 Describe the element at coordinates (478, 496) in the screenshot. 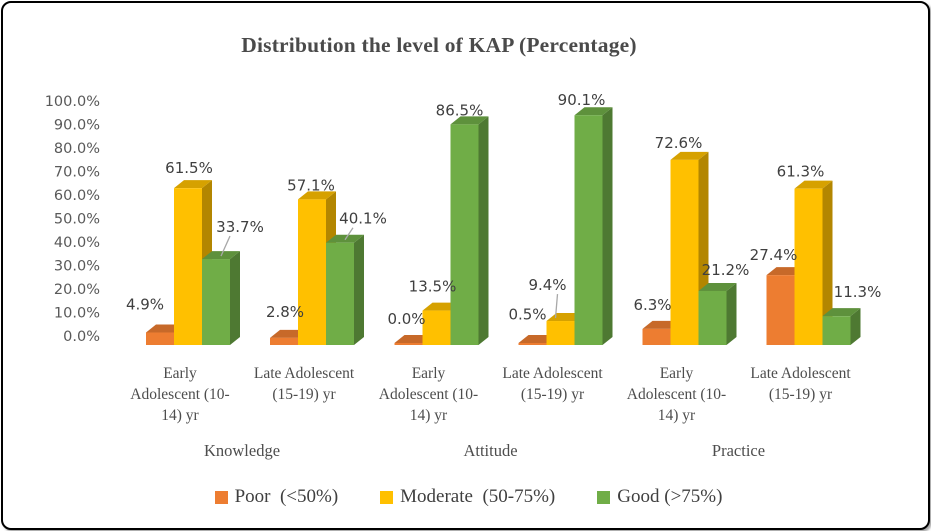

I see `legend-label-moderate: Moderate (50-75%)` at that location.